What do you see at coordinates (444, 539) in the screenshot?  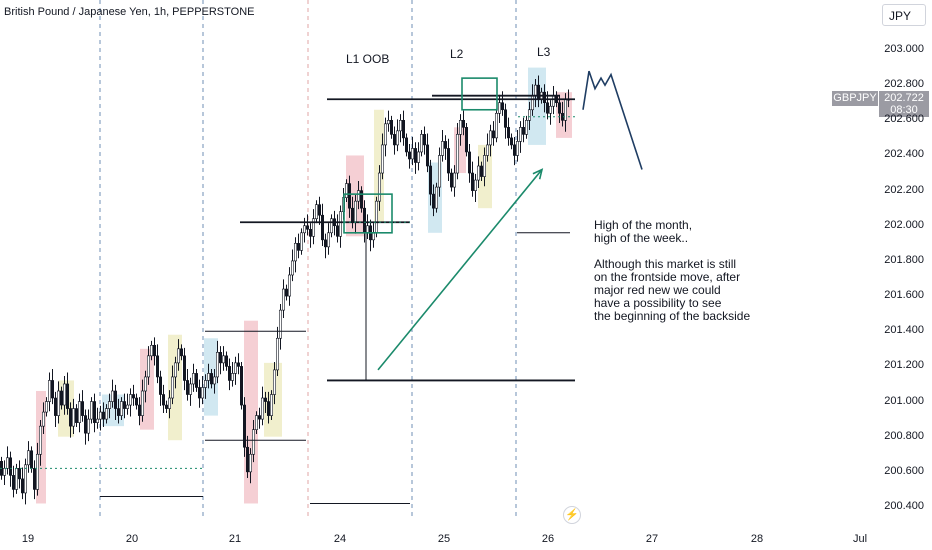 I see `date-tick-label: 25` at bounding box center [444, 539].